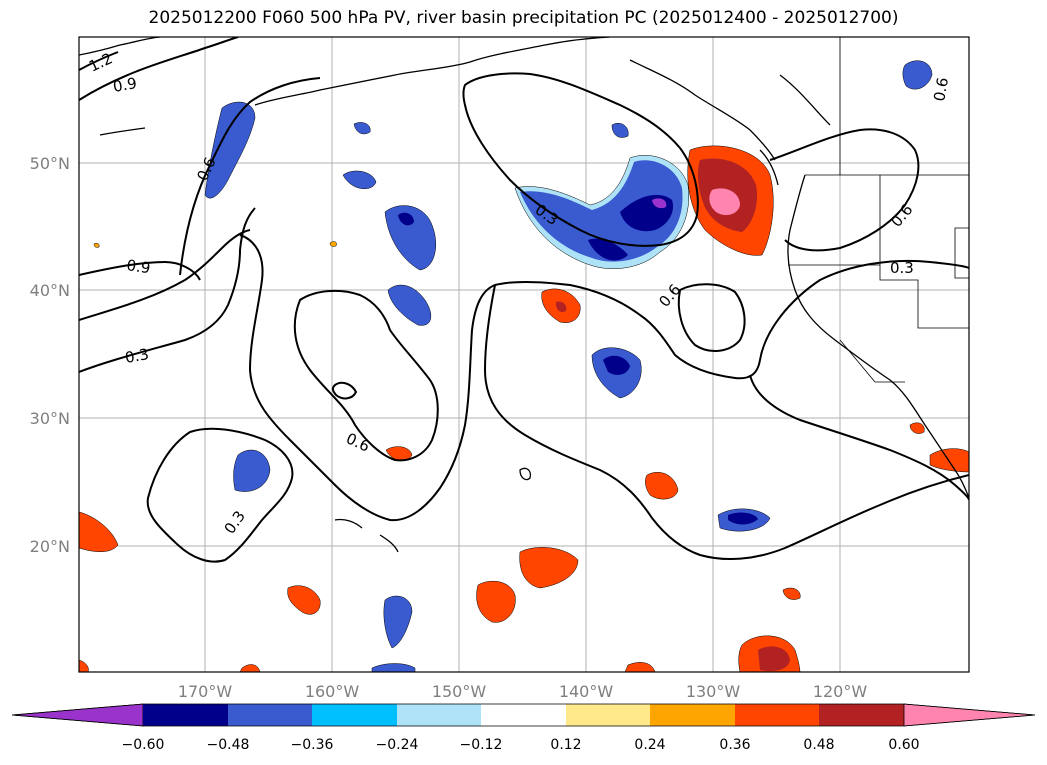 This screenshot has width=1047, height=765. What do you see at coordinates (713, 691) in the screenshot?
I see `lon-label: 130°W` at bounding box center [713, 691].